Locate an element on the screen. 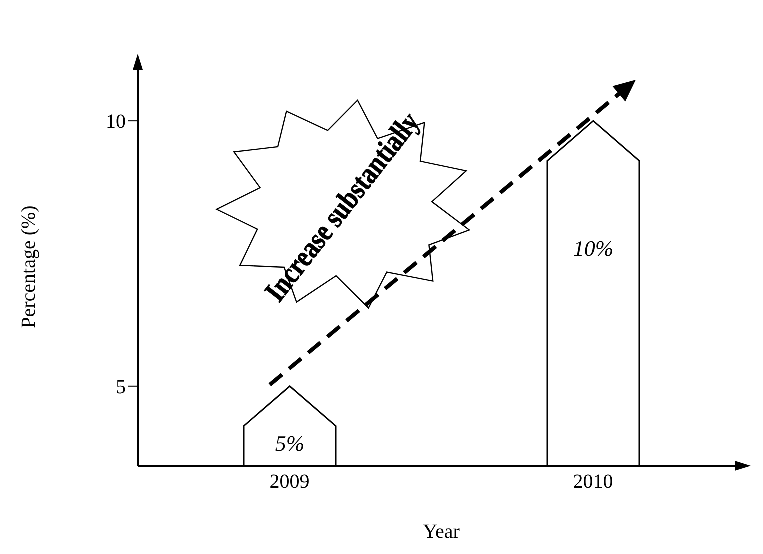 The image size is (763, 554). data-label: 5% is located at coordinates (290, 443).